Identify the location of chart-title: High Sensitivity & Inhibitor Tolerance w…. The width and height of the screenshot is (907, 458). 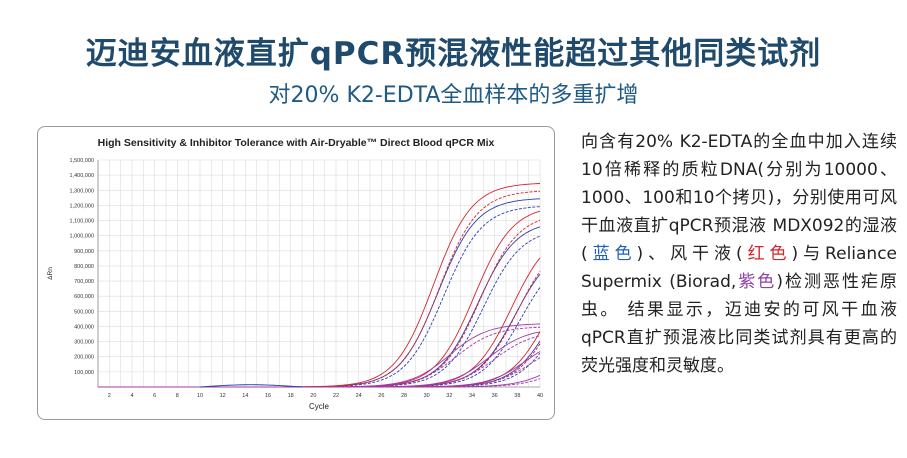
(296, 143).